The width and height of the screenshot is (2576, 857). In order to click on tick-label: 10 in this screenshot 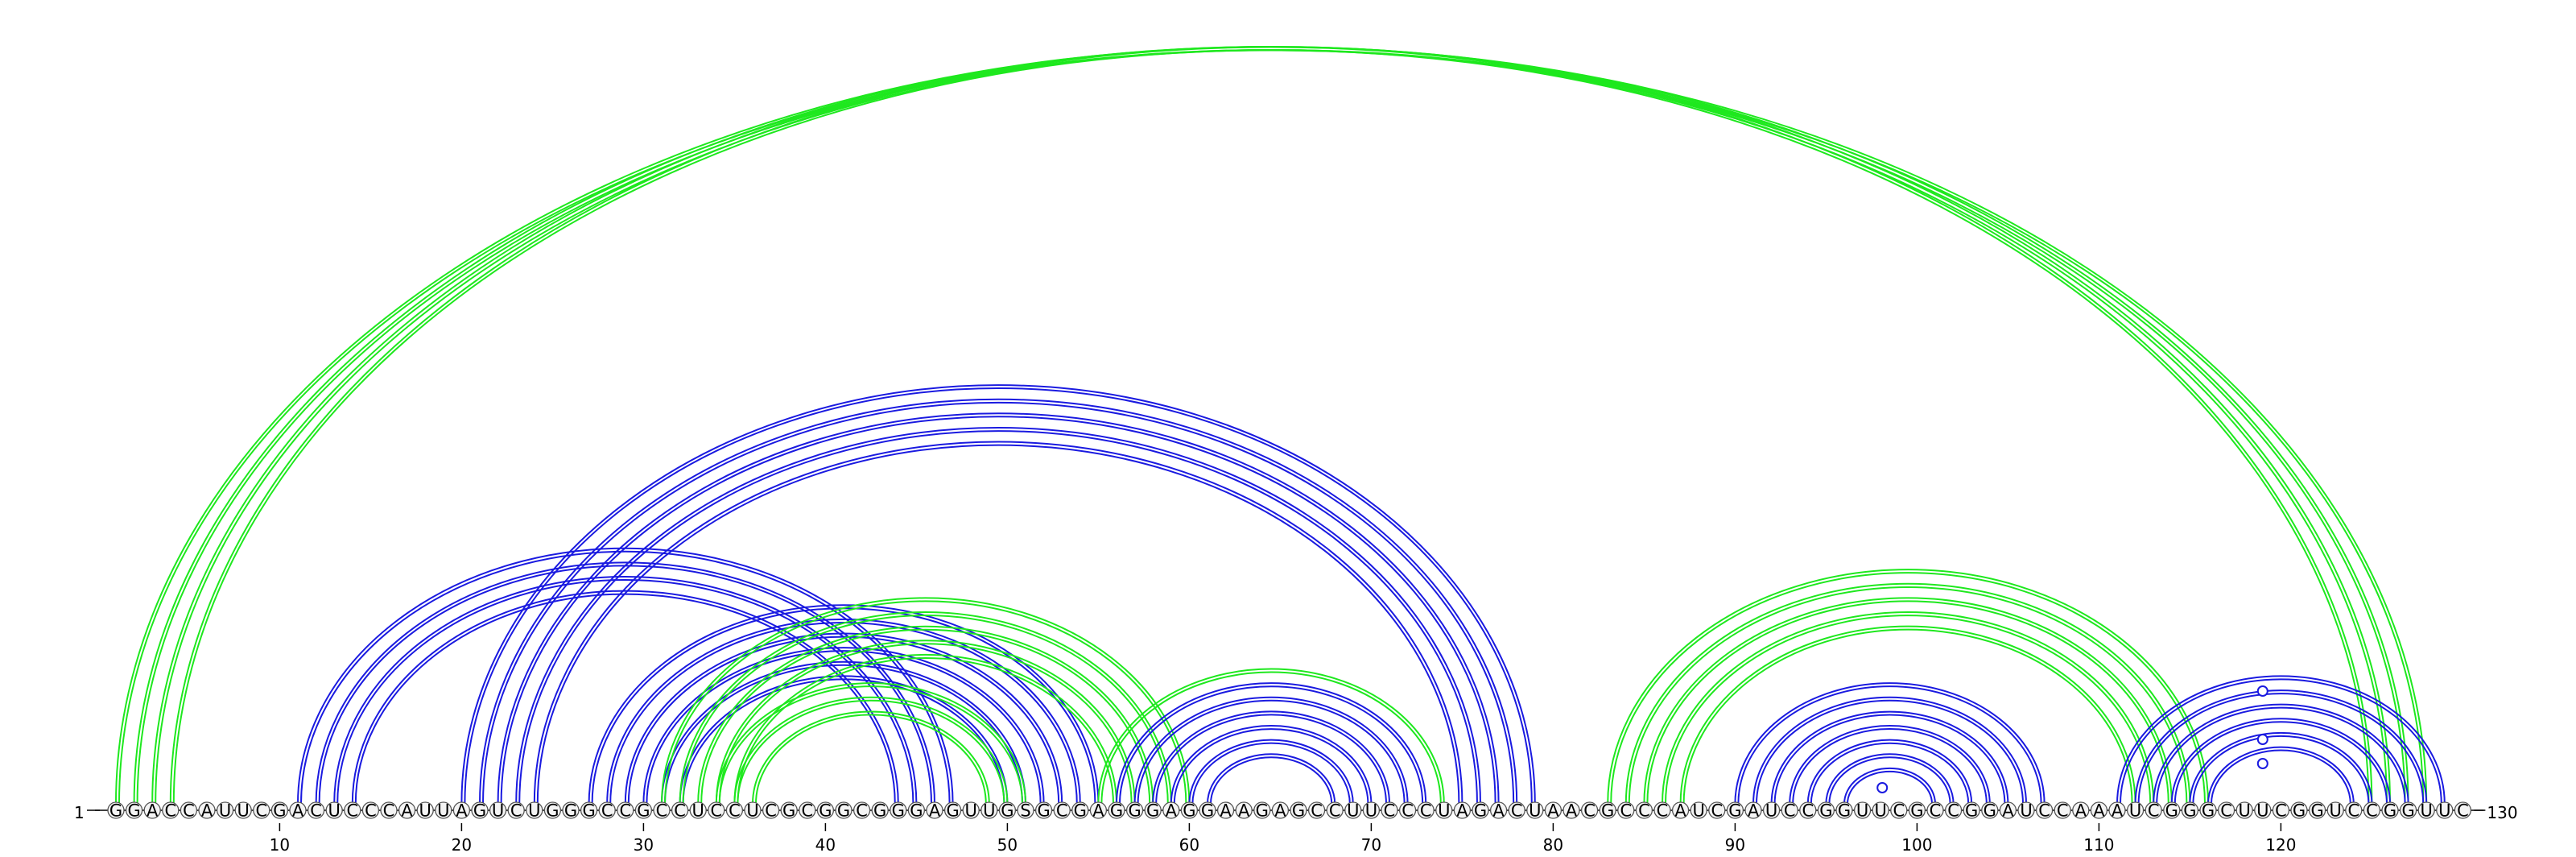, I will do `click(280, 845)`.